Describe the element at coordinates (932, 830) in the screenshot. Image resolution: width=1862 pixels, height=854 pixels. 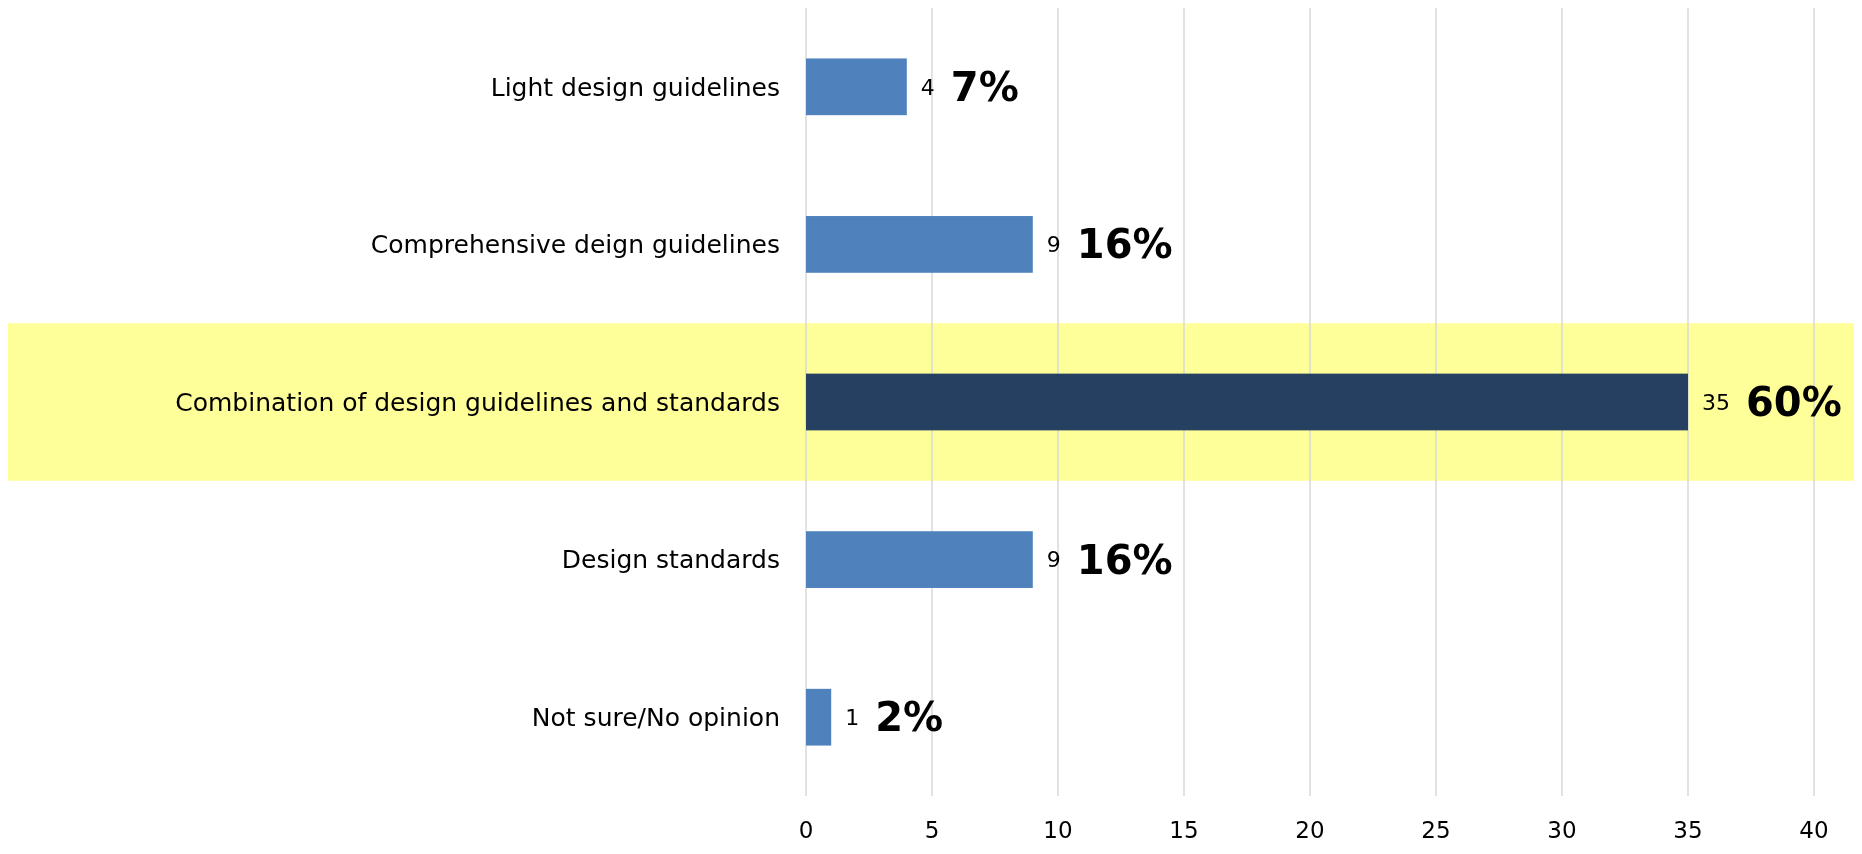
I see `x-tick-label: 5` at that location.